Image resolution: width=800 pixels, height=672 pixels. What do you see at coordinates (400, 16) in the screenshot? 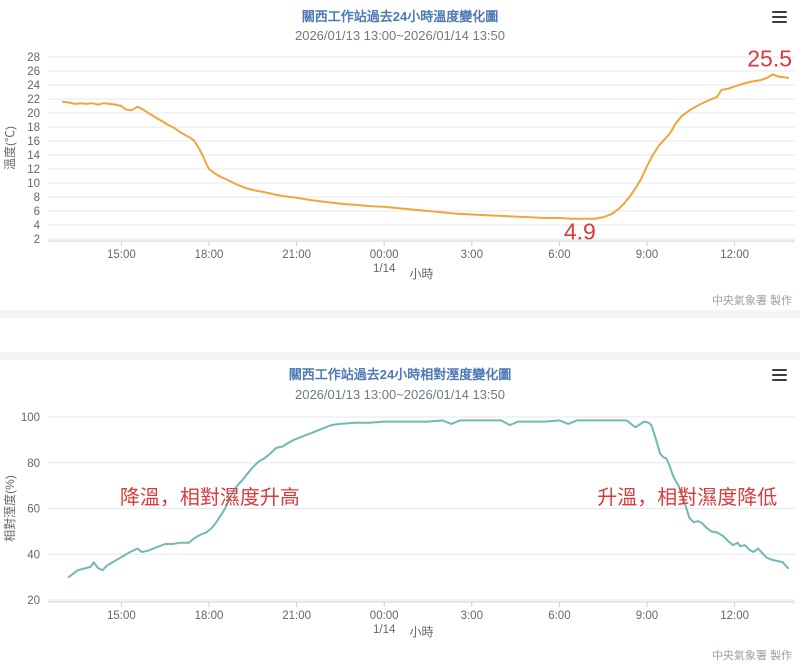
I see `chart-title: 關西工作站過去24小時溫度變化圖` at bounding box center [400, 16].